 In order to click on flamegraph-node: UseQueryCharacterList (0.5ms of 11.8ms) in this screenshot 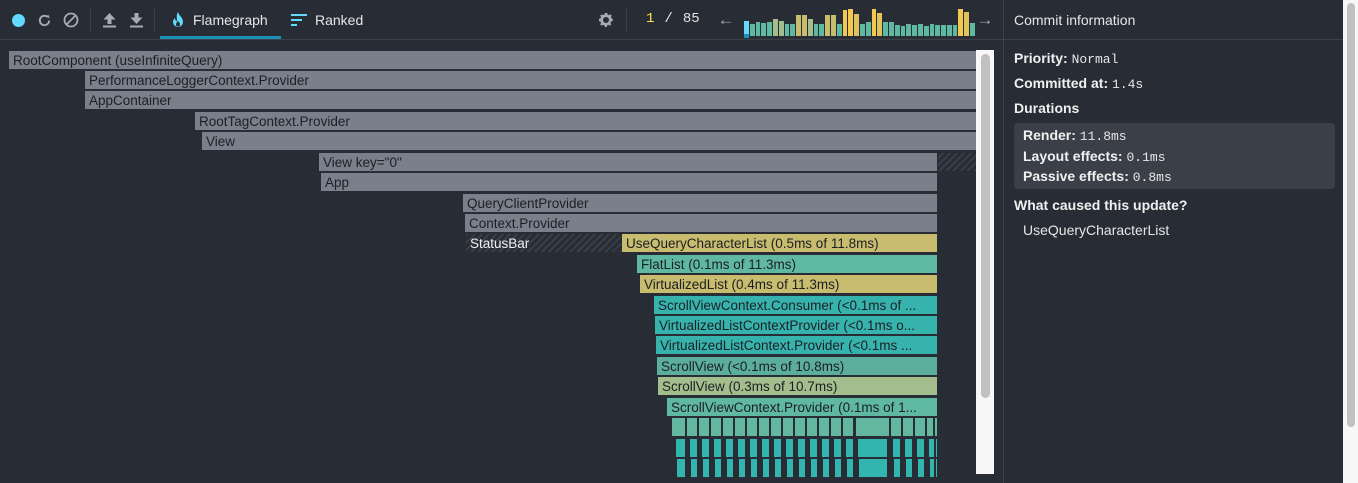, I will do `click(779, 243)`.